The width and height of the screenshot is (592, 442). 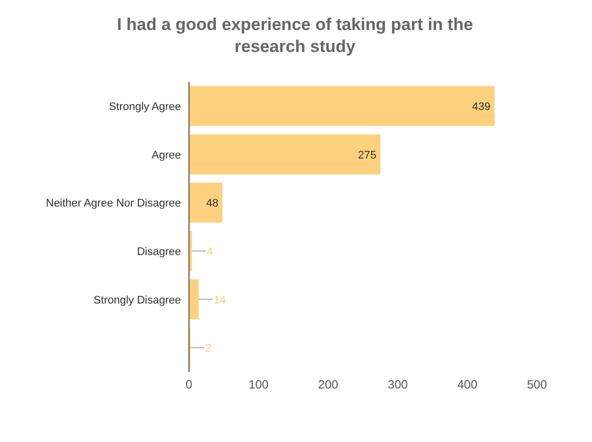 What do you see at coordinates (209, 252) in the screenshot?
I see `data-label: 4` at bounding box center [209, 252].